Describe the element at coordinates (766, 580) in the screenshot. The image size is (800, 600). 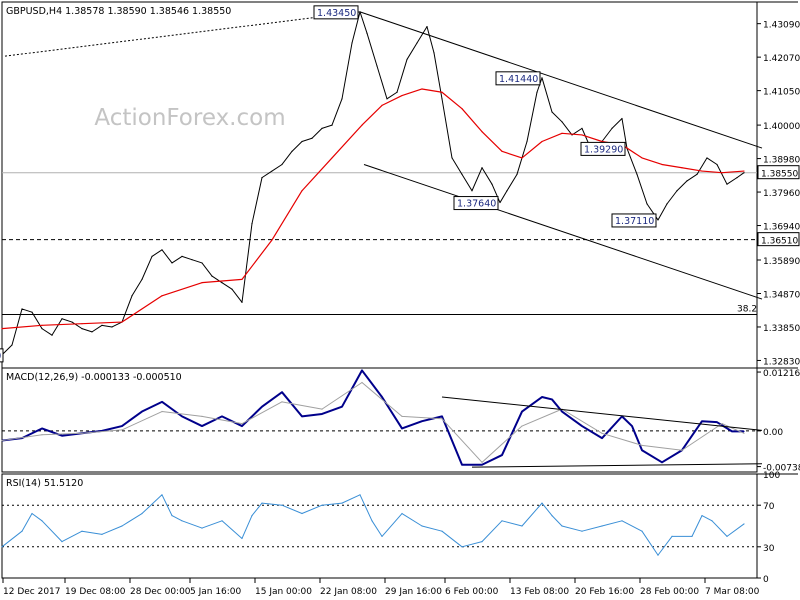
I see `rsi-y-tick-label: 0` at that location.